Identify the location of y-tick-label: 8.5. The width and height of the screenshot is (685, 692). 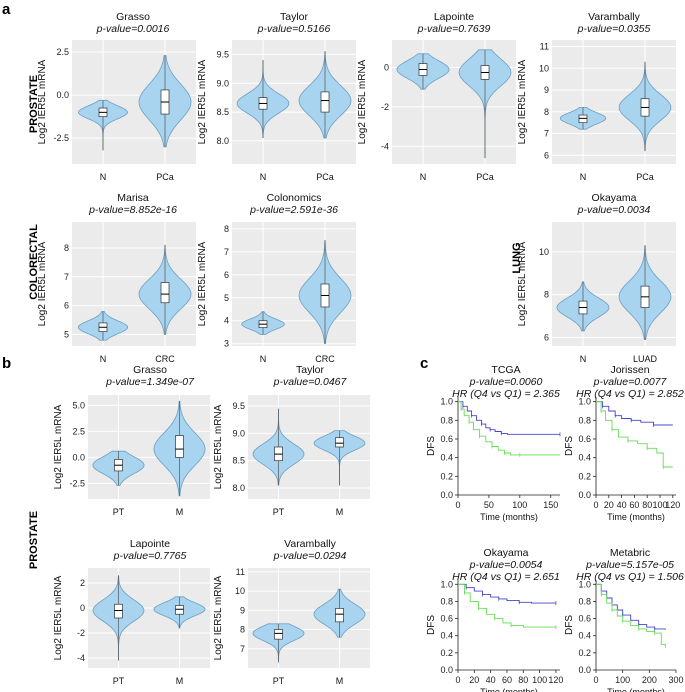
(238, 461).